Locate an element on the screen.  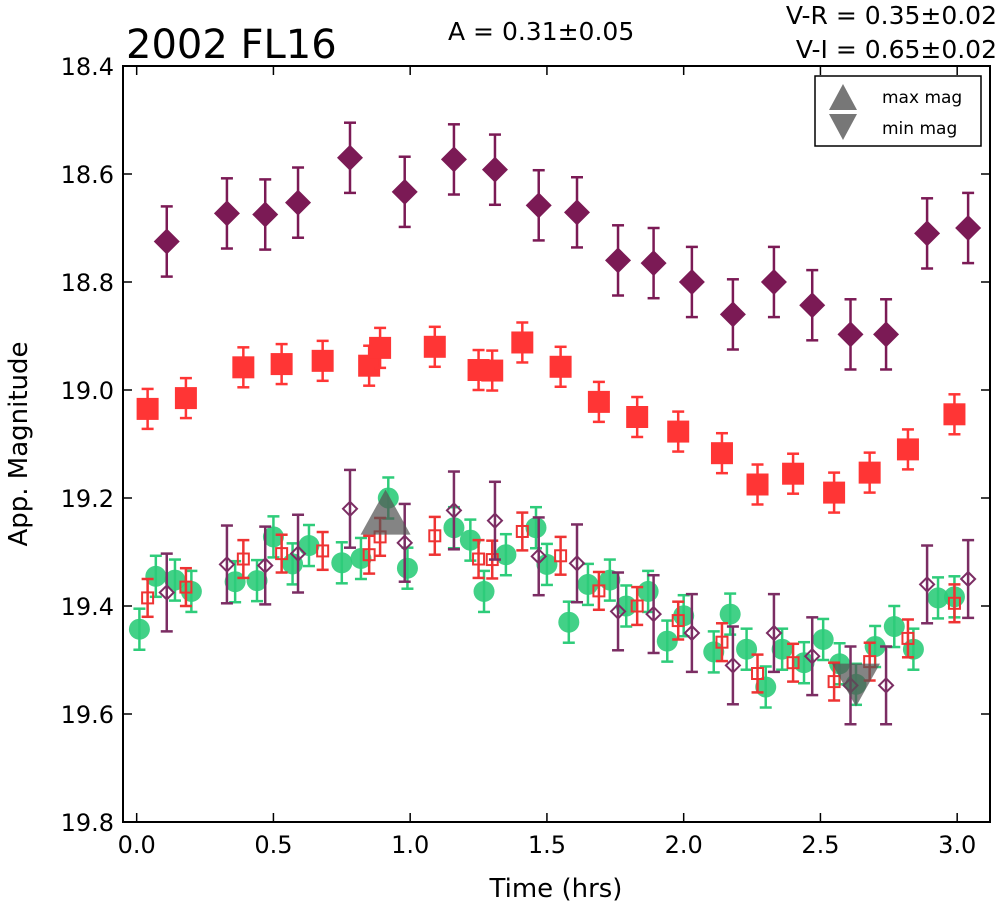
series-triangle-down is located at coordinates (855, 685).